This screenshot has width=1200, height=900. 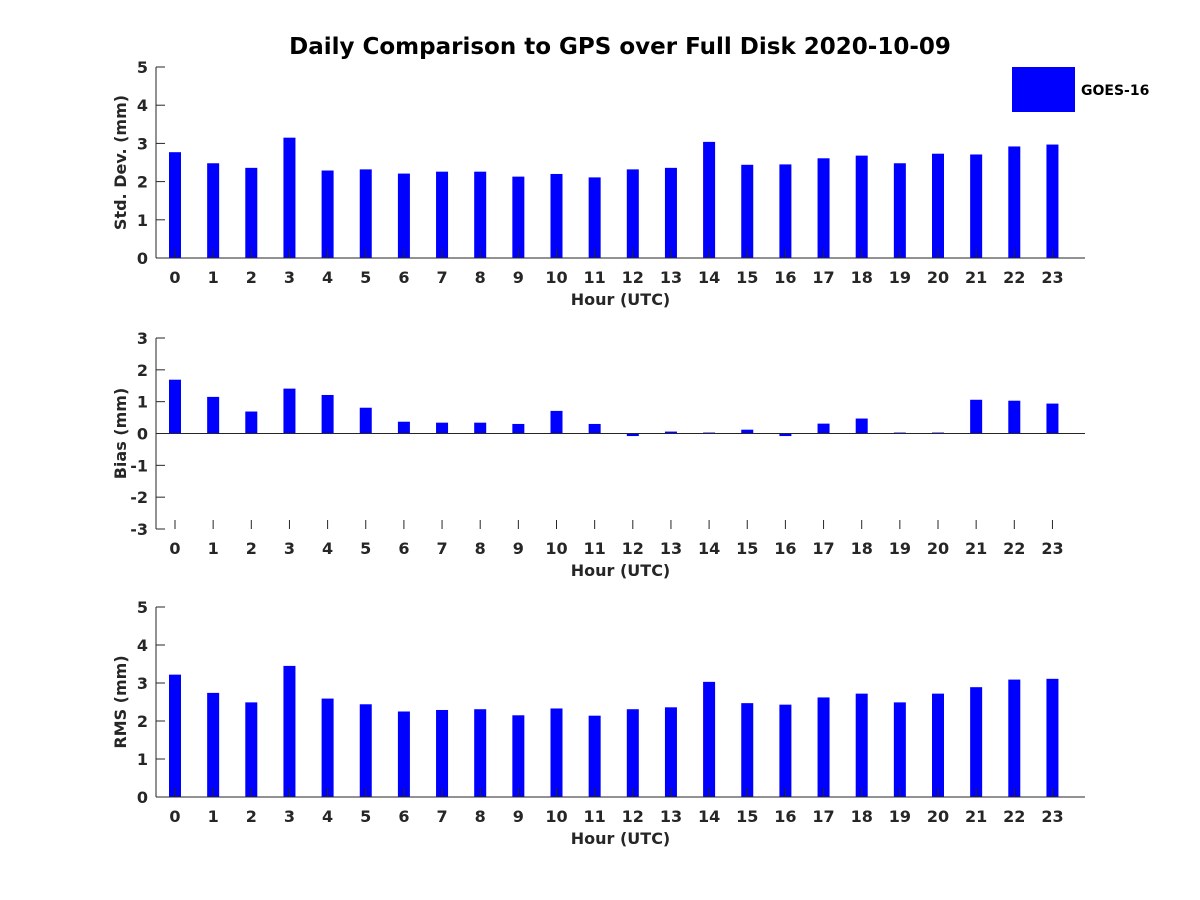 What do you see at coordinates (142, 721) in the screenshot?
I see `rms-ytick-label: 2` at bounding box center [142, 721].